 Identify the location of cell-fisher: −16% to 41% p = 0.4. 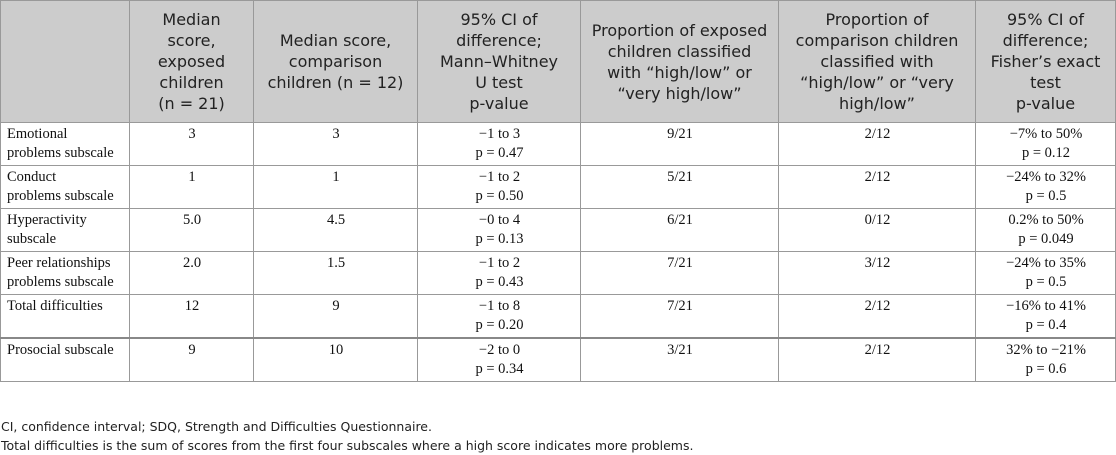
(1045, 316).